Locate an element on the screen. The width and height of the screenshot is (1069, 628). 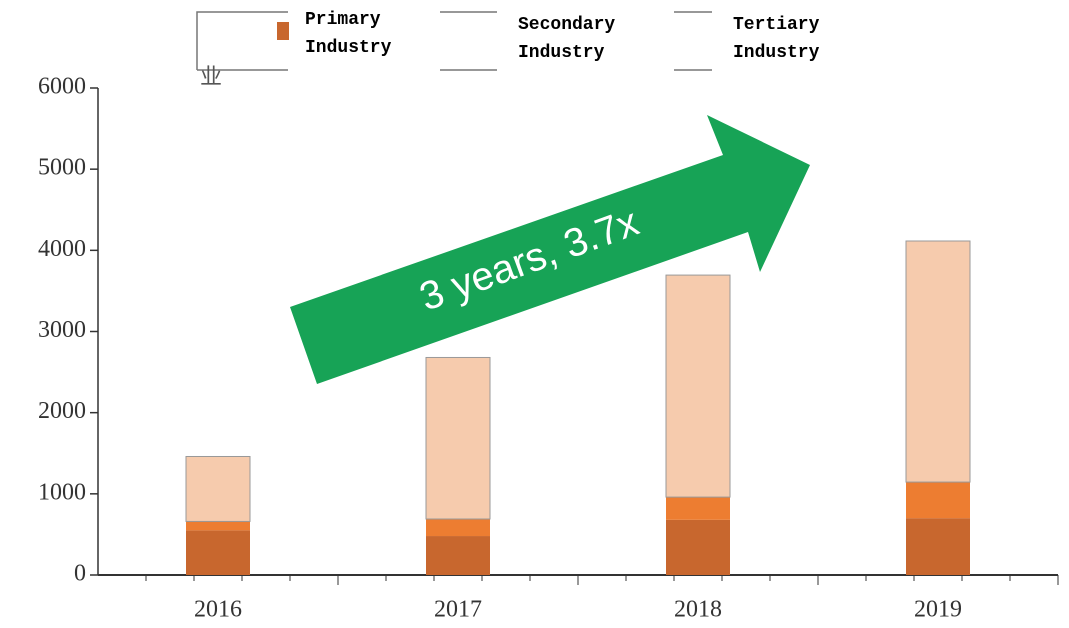
y-tick-label: 2000 is located at coordinates (62, 411).